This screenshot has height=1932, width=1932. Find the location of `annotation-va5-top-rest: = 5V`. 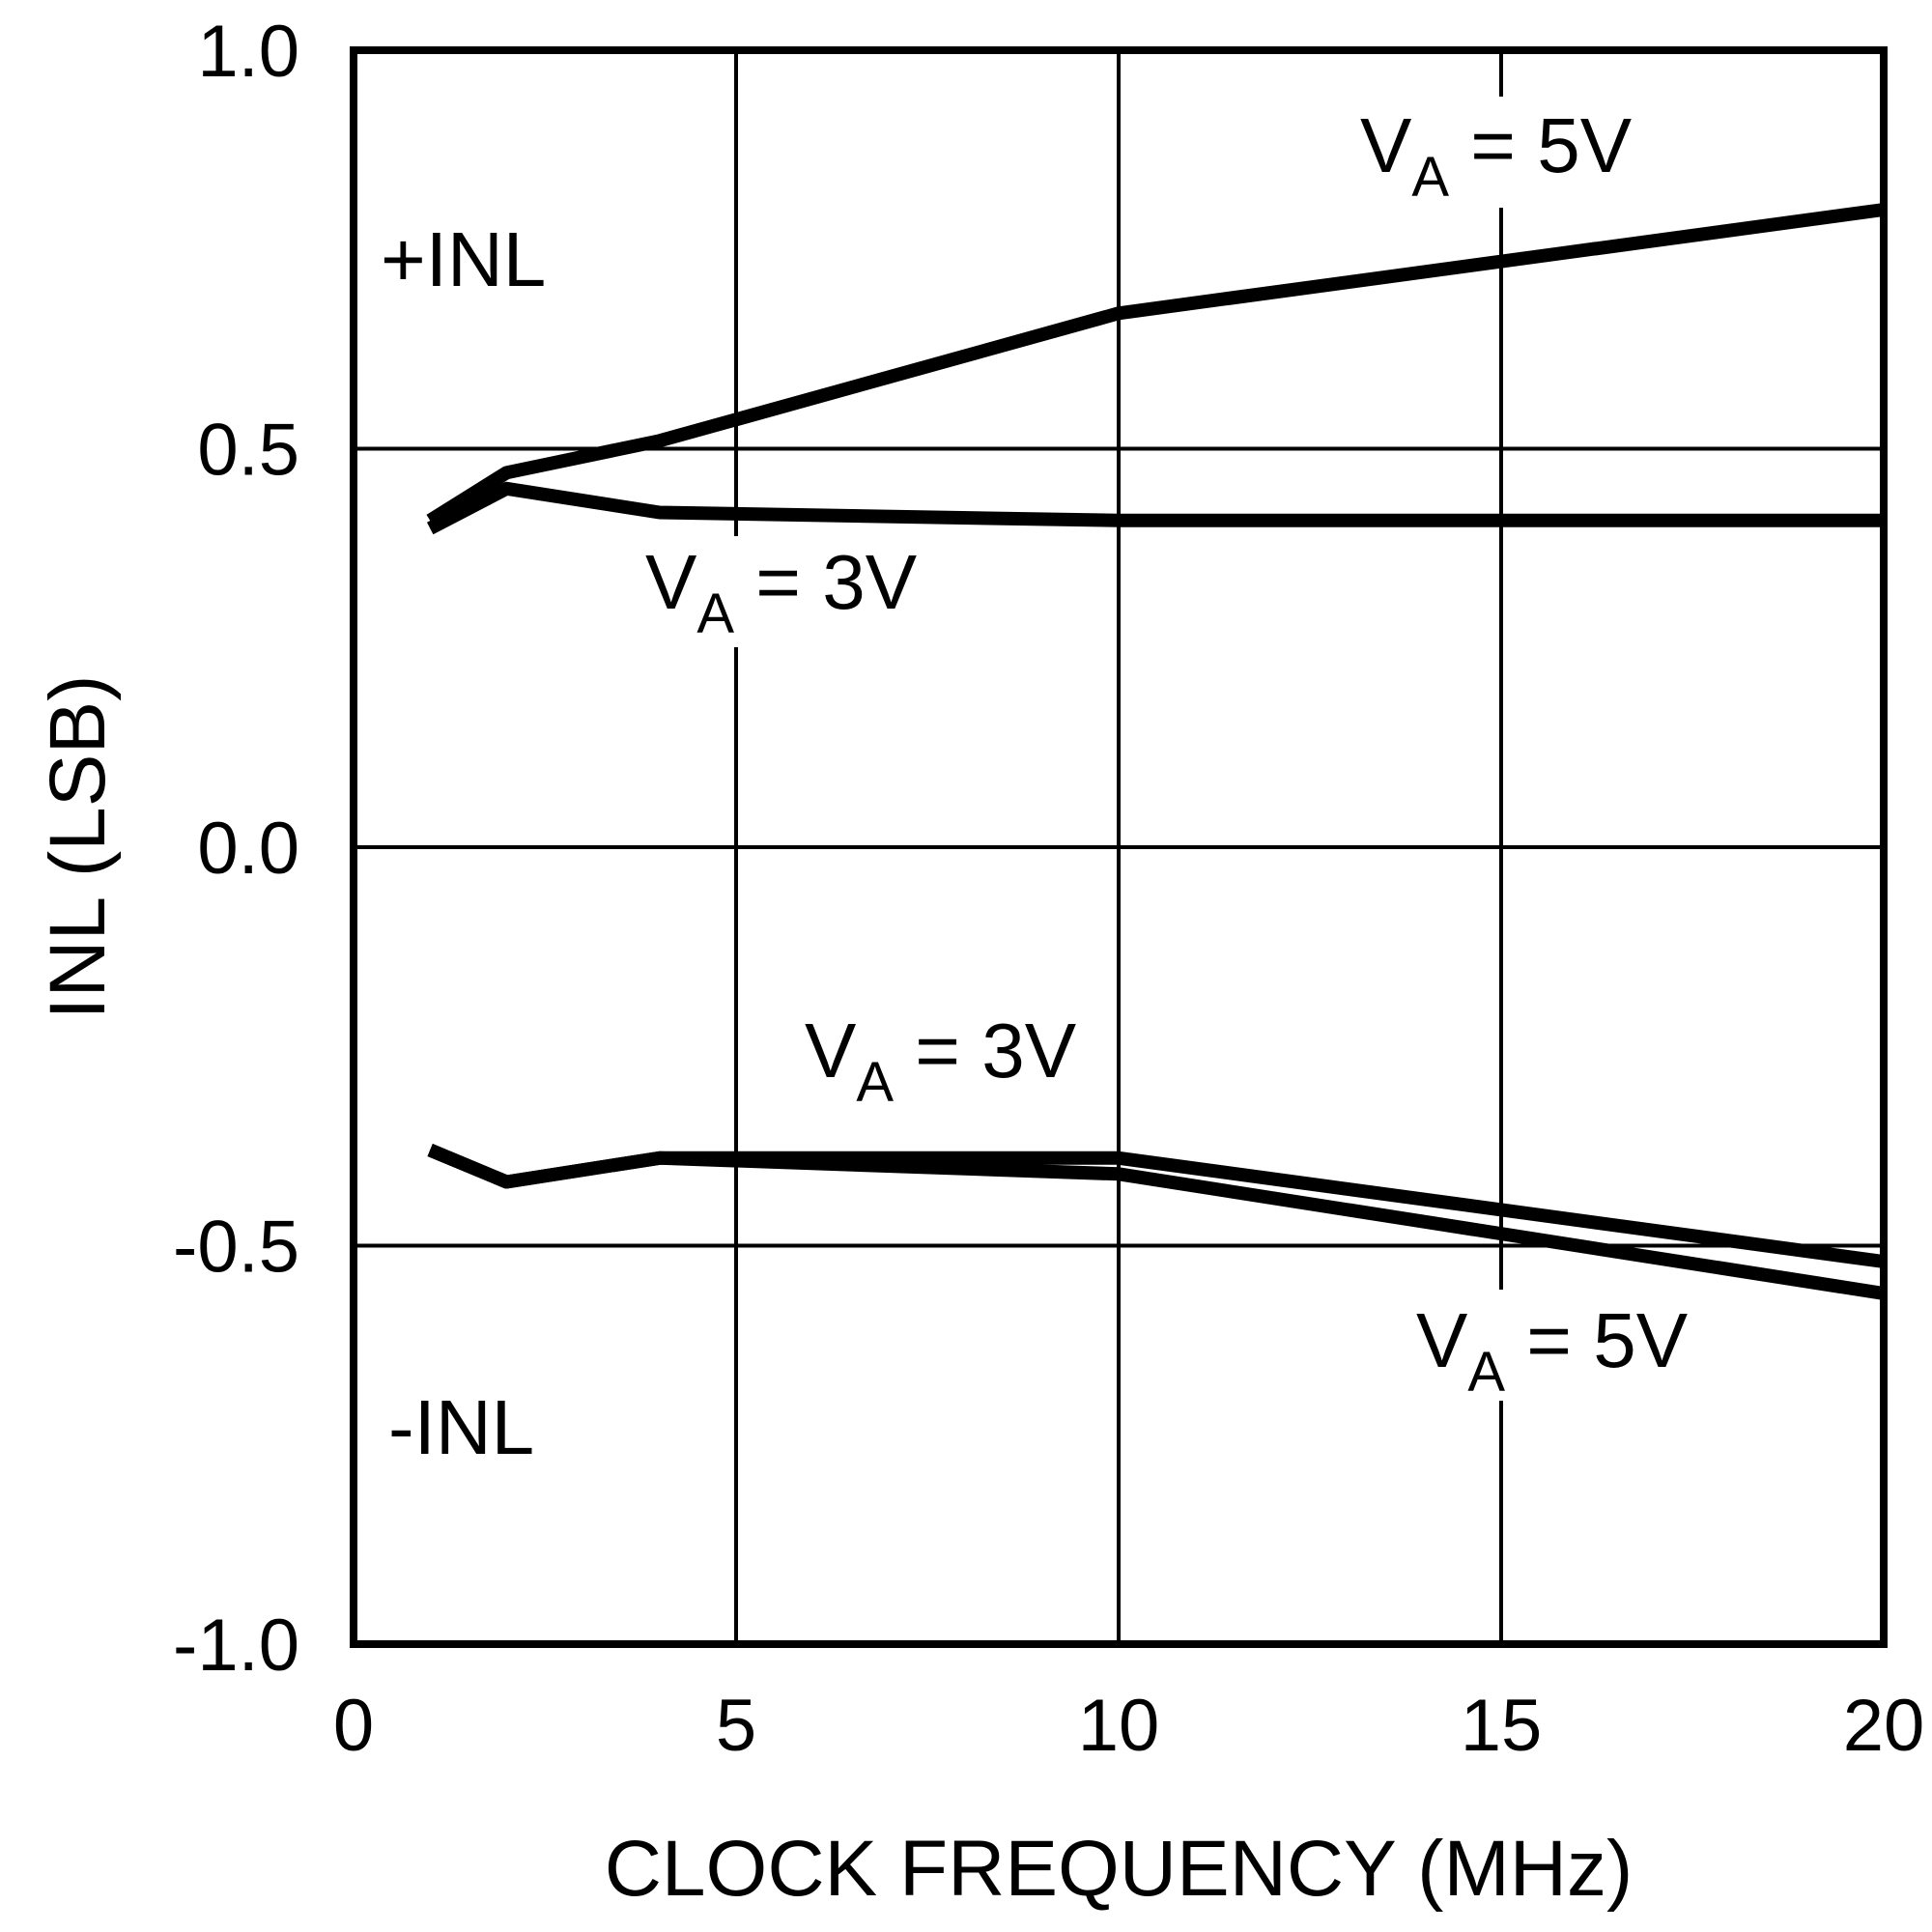

annotation-va5-top-rest: = 5V is located at coordinates (1541, 145).